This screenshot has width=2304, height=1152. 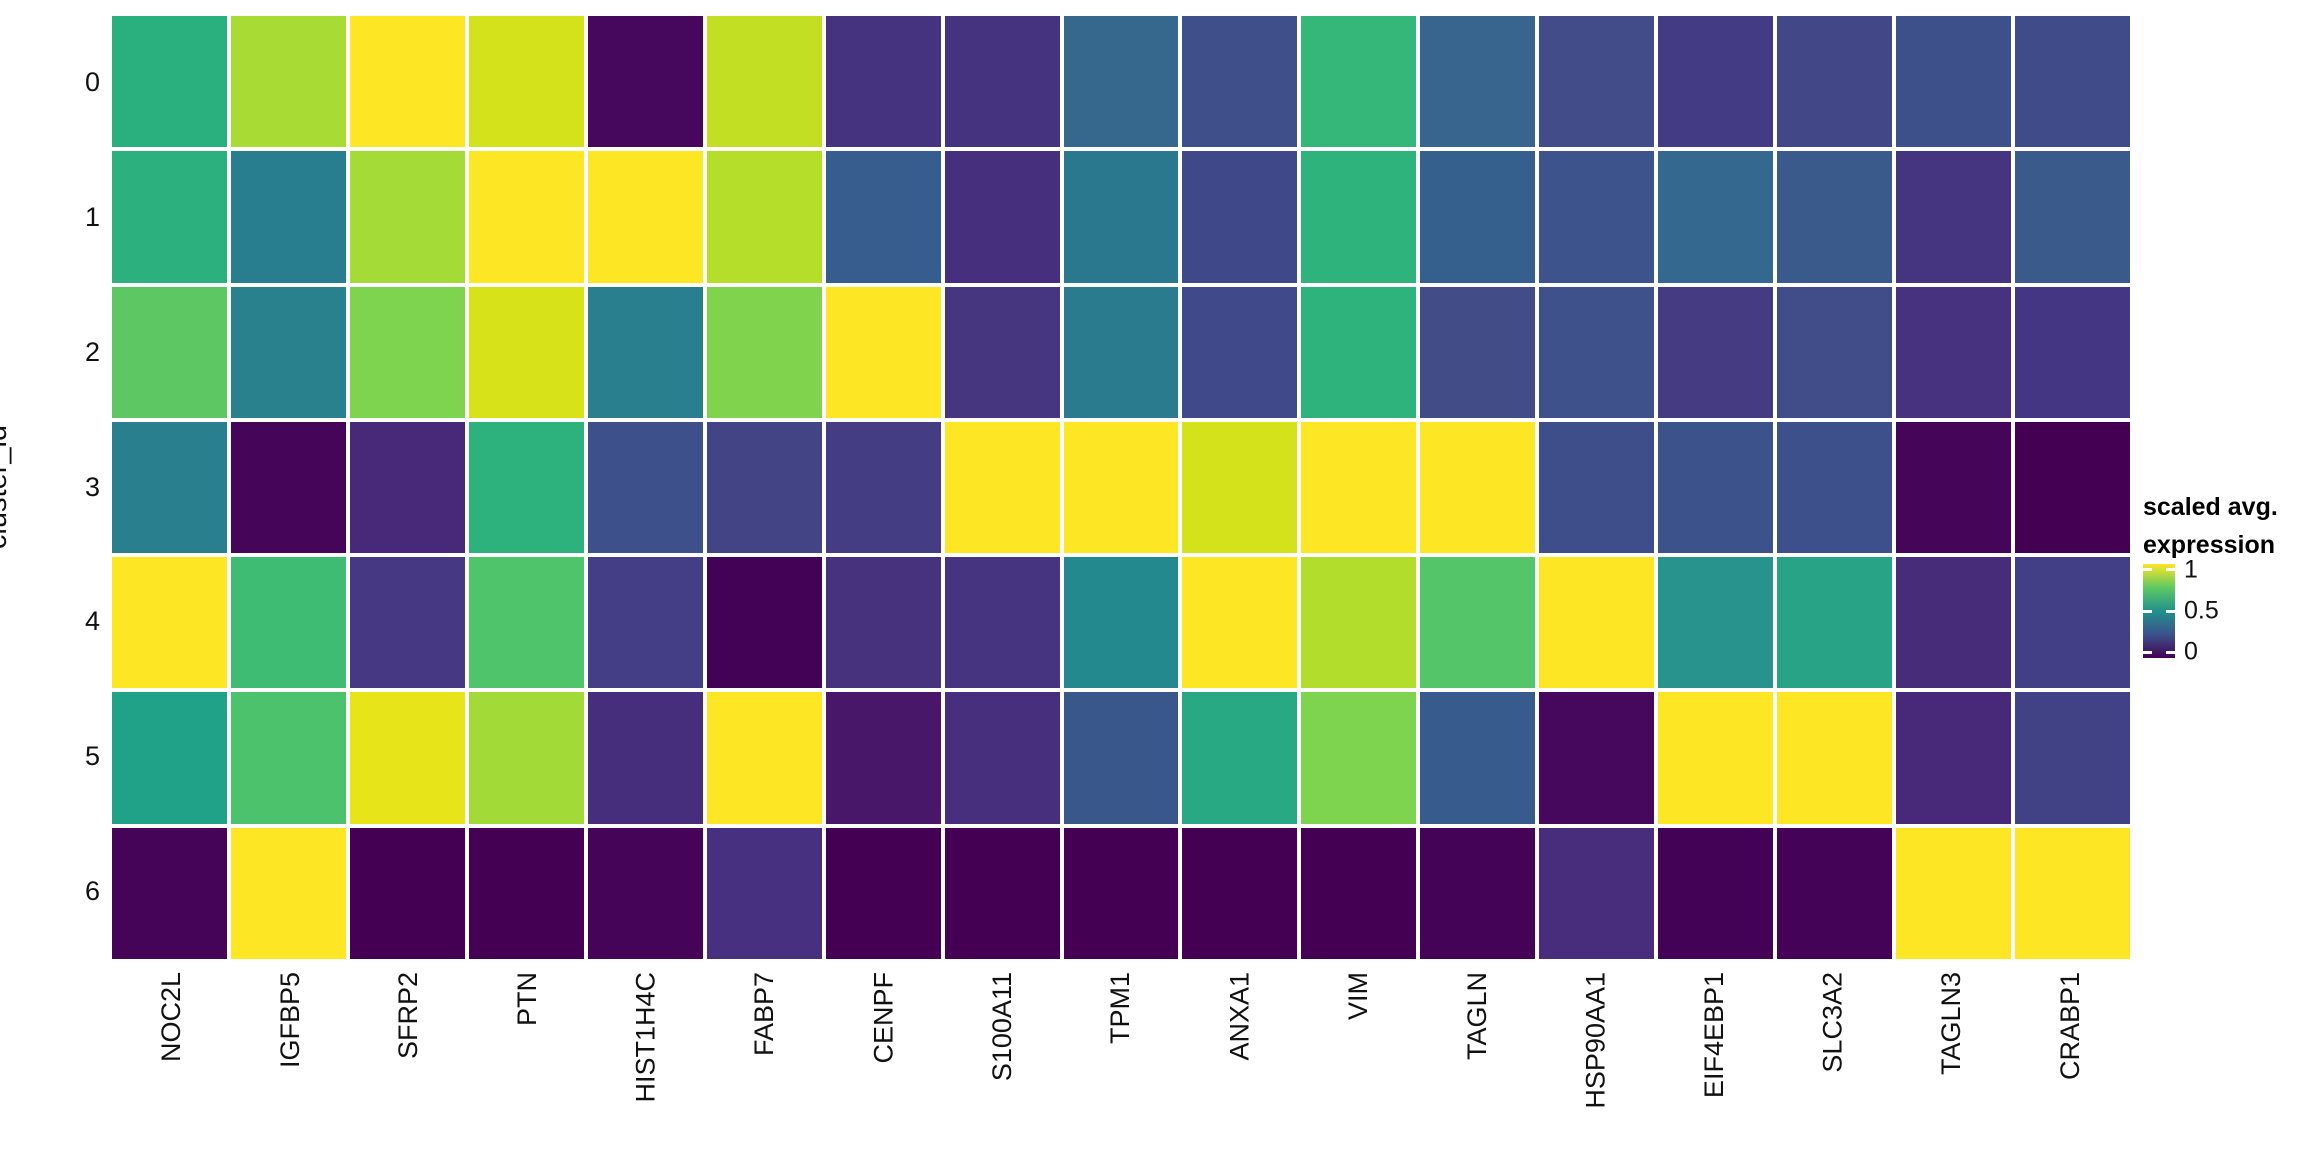 What do you see at coordinates (883, 893) in the screenshot?
I see `heatmap-cell-r6-c6` at bounding box center [883, 893].